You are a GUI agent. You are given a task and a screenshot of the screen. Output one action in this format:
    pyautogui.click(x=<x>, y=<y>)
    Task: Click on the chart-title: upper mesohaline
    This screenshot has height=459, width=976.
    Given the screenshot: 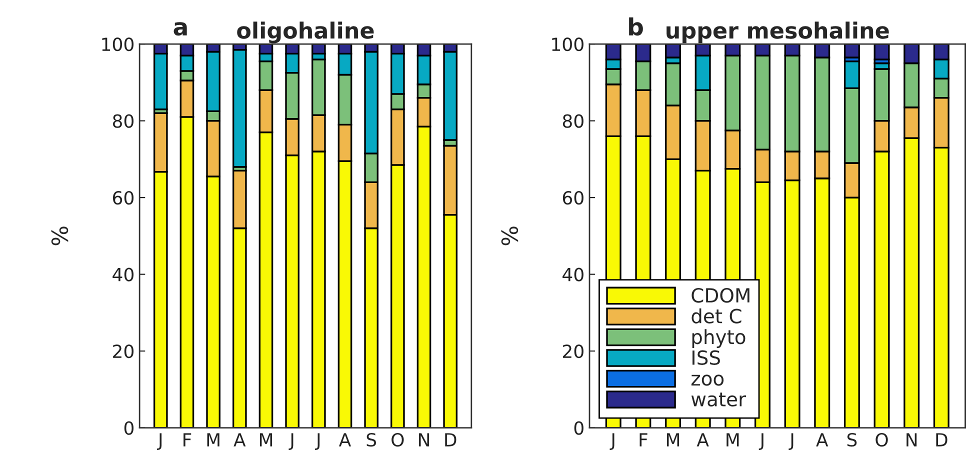 What is the action you would take?
    pyautogui.click(x=777, y=33)
    